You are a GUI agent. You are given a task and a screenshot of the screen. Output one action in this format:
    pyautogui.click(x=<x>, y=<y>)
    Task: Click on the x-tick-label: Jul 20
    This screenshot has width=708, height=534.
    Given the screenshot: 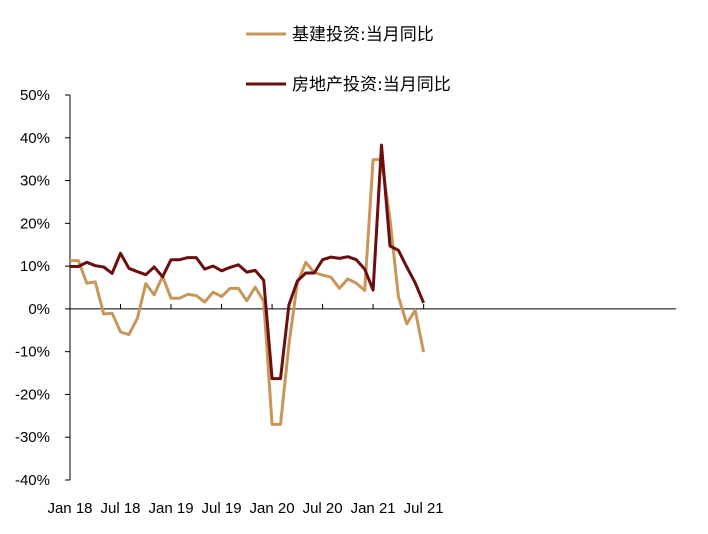 What is the action you would take?
    pyautogui.click(x=323, y=508)
    